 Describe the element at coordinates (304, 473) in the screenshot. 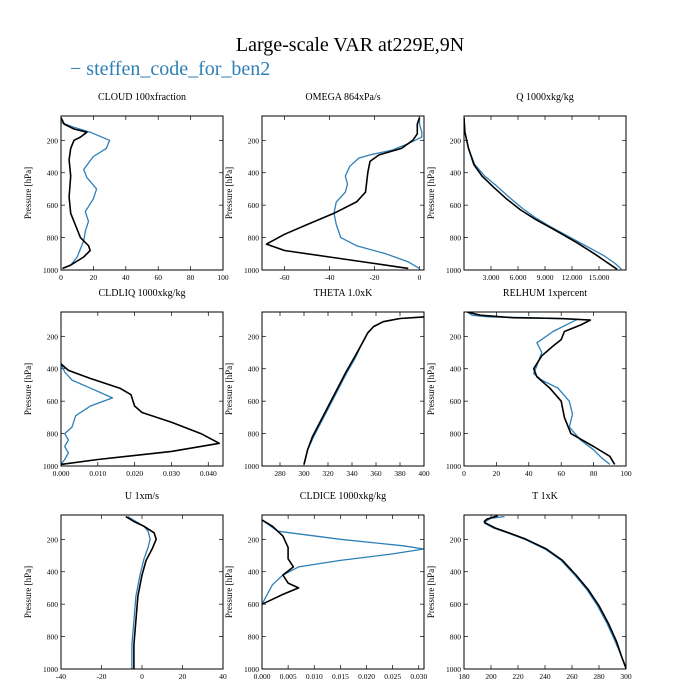

I see `x-tick-label: 300` at that location.